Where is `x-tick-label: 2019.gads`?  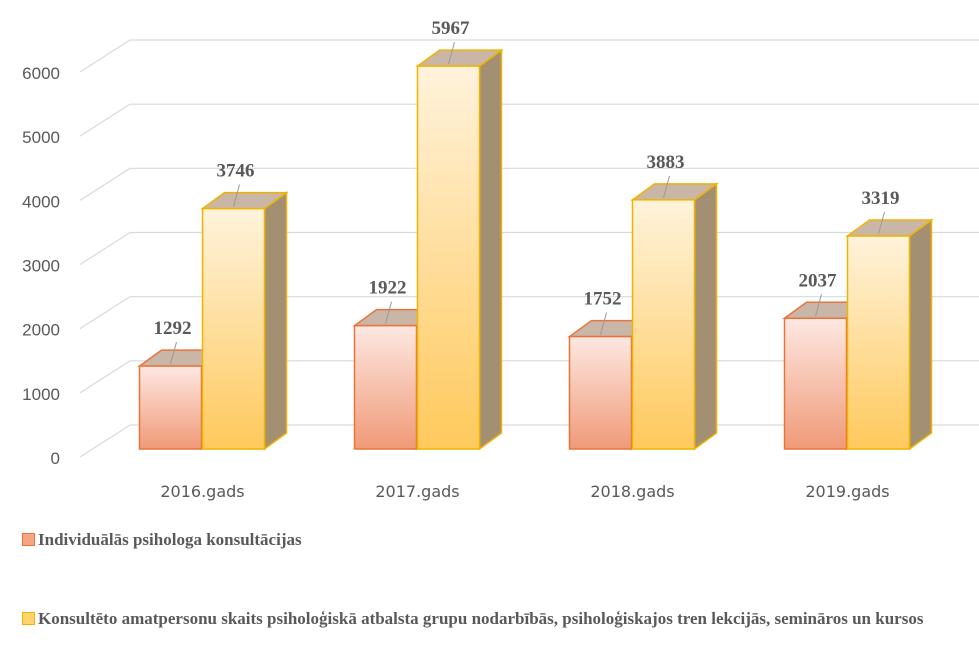 x-tick-label: 2019.gads is located at coordinates (847, 491).